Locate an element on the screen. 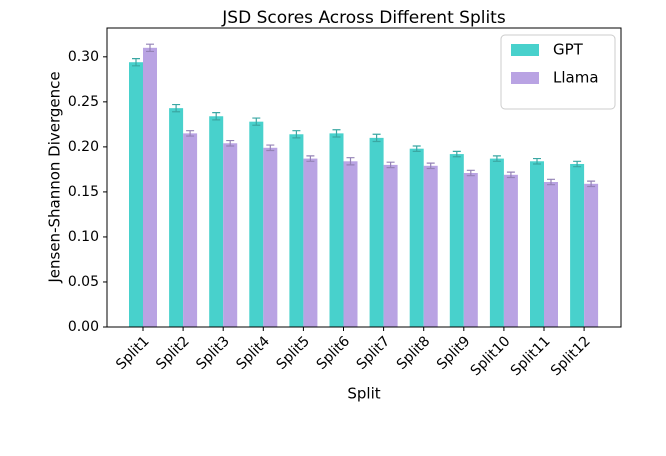 This screenshot has height=456, width=666. x-tick-label: Split5 is located at coordinates (293, 353).